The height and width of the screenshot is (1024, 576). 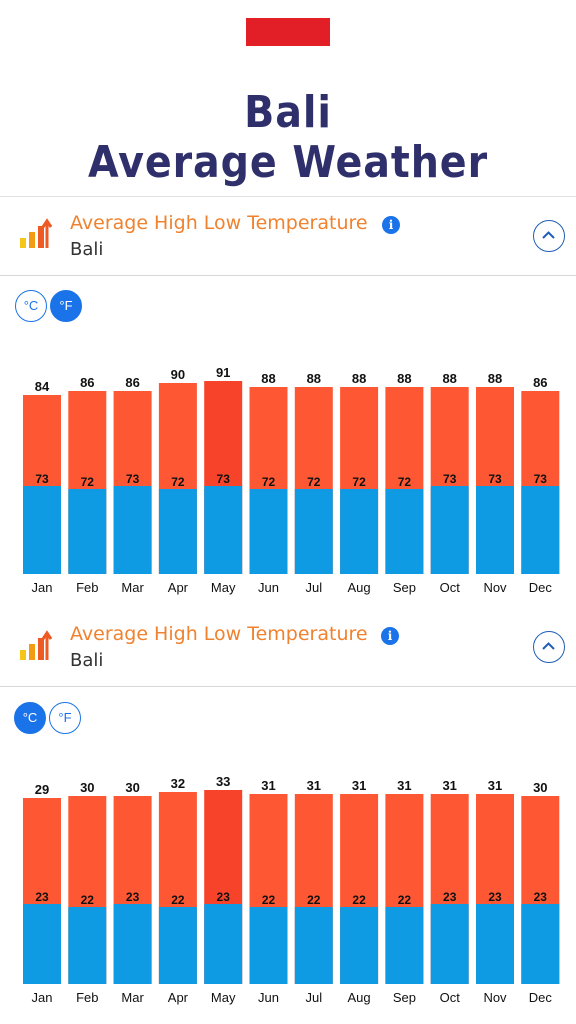 I want to click on indonesia-flag, so click(x=288, y=32).